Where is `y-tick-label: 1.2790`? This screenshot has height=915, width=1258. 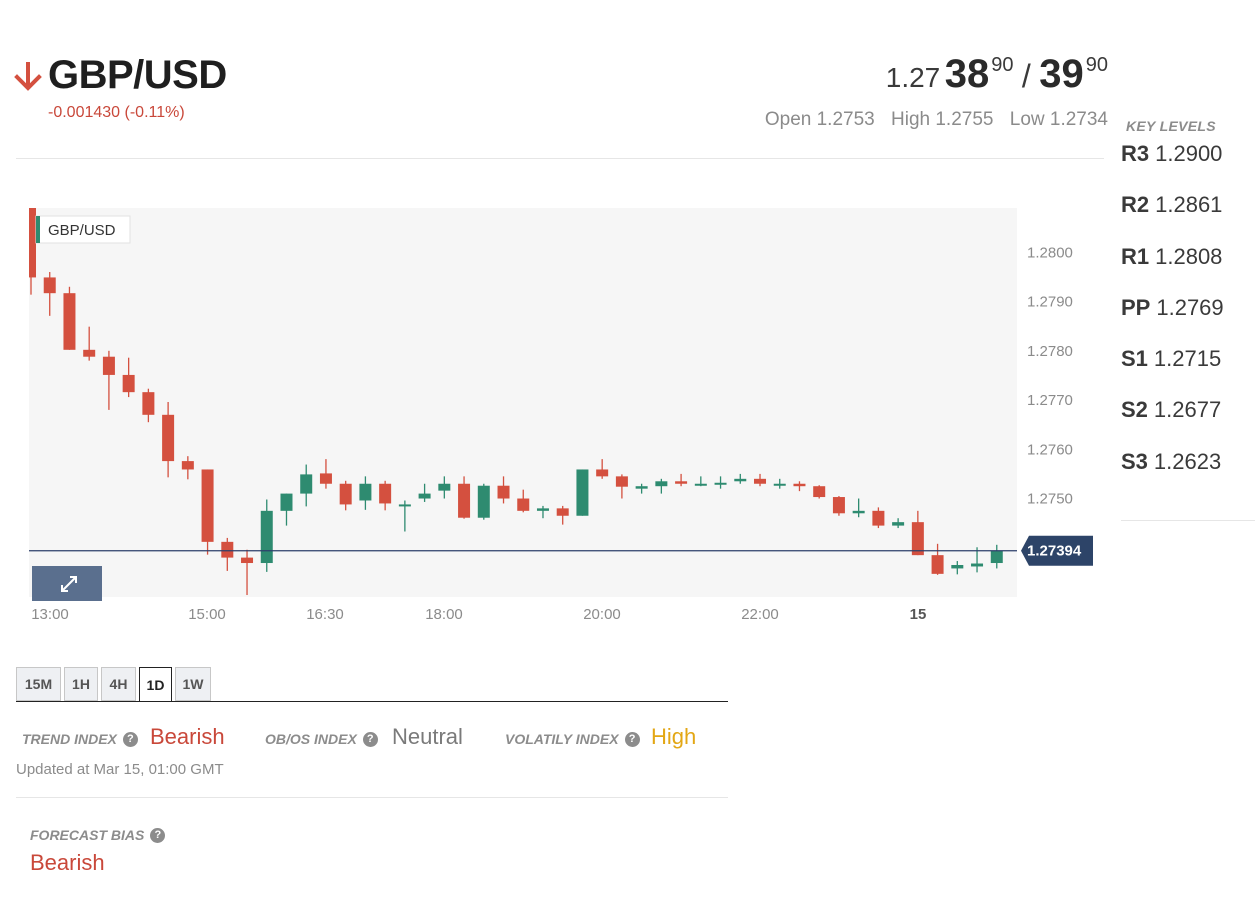 y-tick-label: 1.2790 is located at coordinates (1050, 302).